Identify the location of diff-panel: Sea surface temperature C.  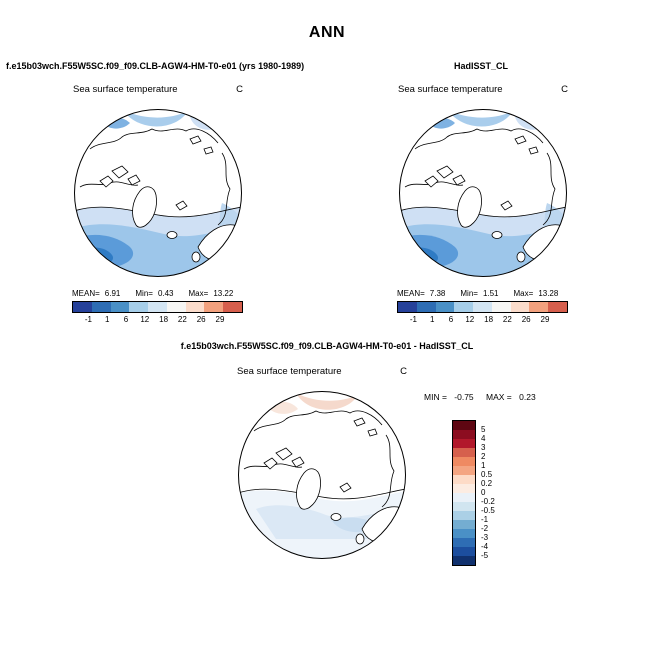
(322, 463).